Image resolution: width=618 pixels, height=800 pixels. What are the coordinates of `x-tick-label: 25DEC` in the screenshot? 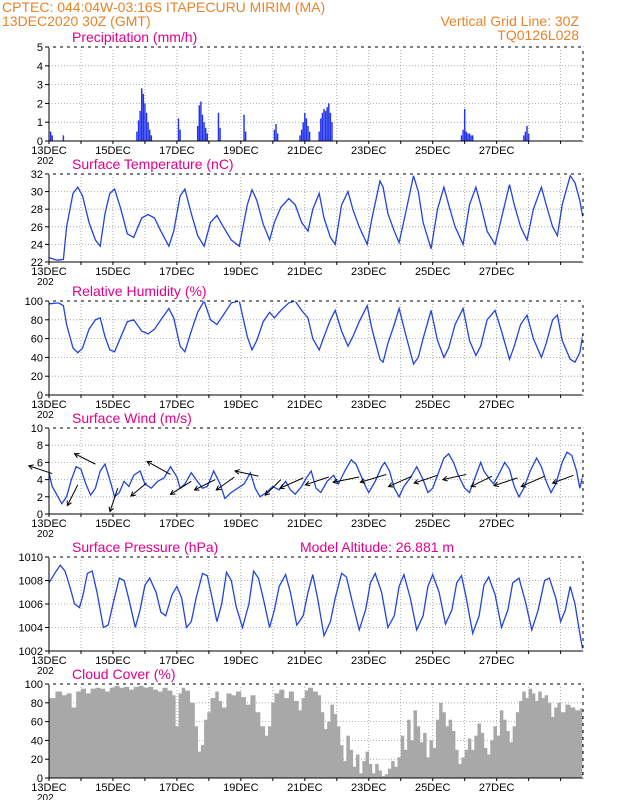 It's located at (433, 272).